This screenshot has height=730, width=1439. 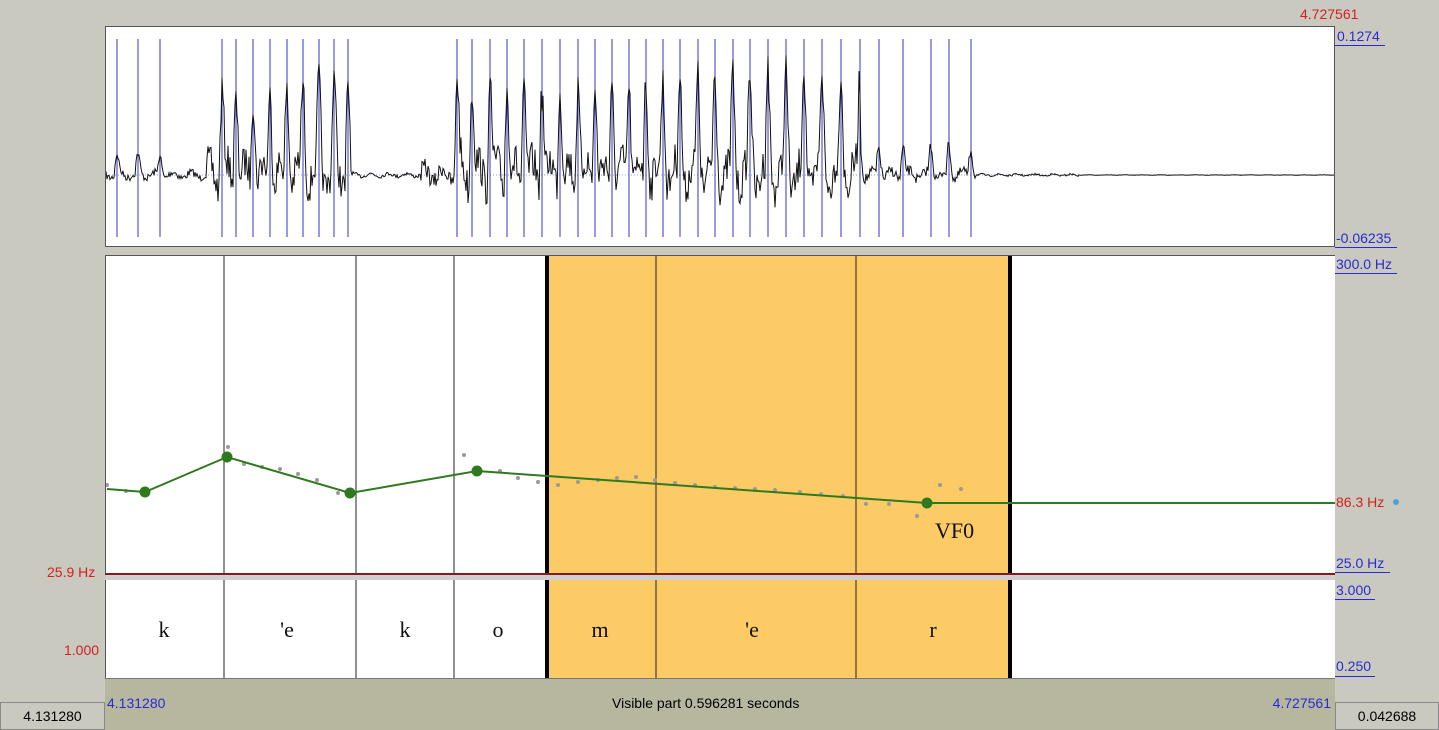 What do you see at coordinates (136, 703) in the screenshot?
I see `start-time-label: 4.131280` at bounding box center [136, 703].